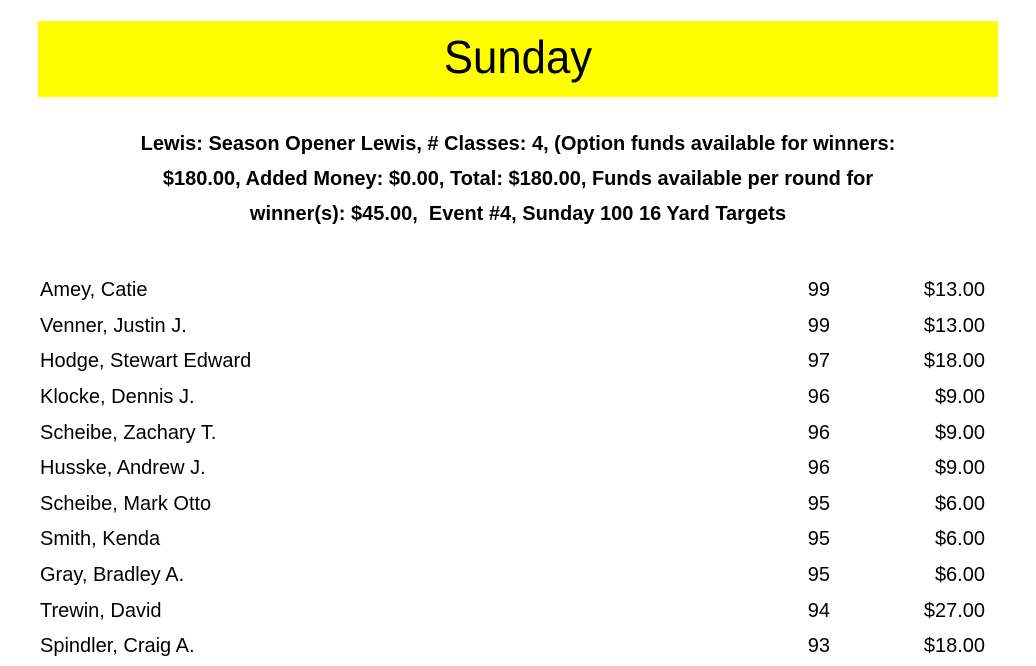 Image resolution: width=1036 pixels, height=666 pixels. I want to click on table-row: Scheibe, Mark Otto 95 $6.00, so click(518, 505).